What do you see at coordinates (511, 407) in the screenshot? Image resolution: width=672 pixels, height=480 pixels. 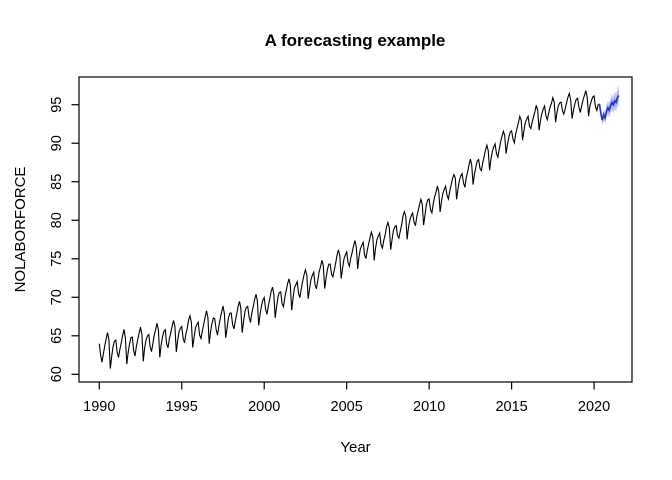 I see `x-tick-label: 2015` at bounding box center [511, 407].